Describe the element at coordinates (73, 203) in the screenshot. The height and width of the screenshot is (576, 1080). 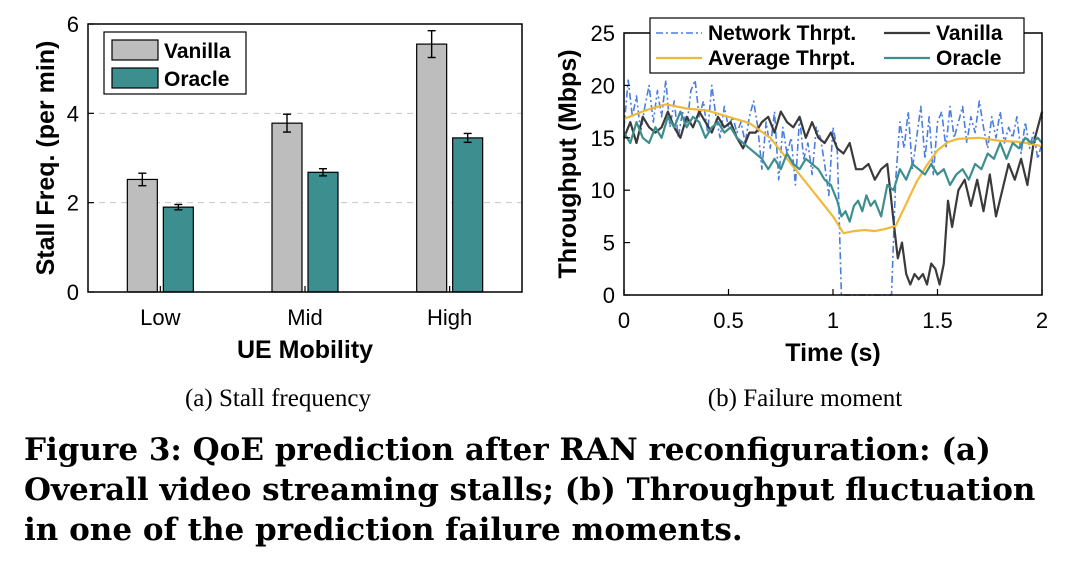
I see `y-tick-label: 2` at that location.